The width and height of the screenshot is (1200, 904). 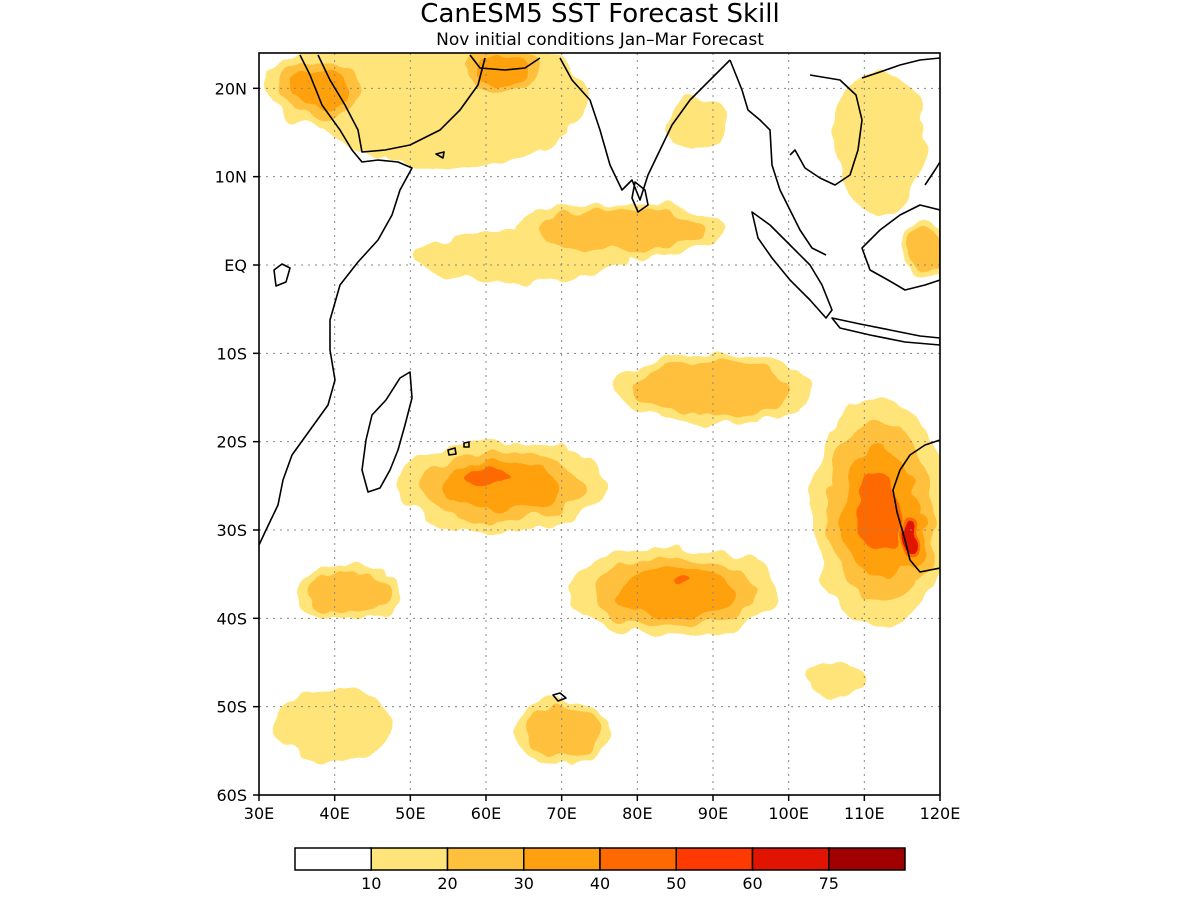 I want to click on lon-tick-label: 60E, so click(x=486, y=813).